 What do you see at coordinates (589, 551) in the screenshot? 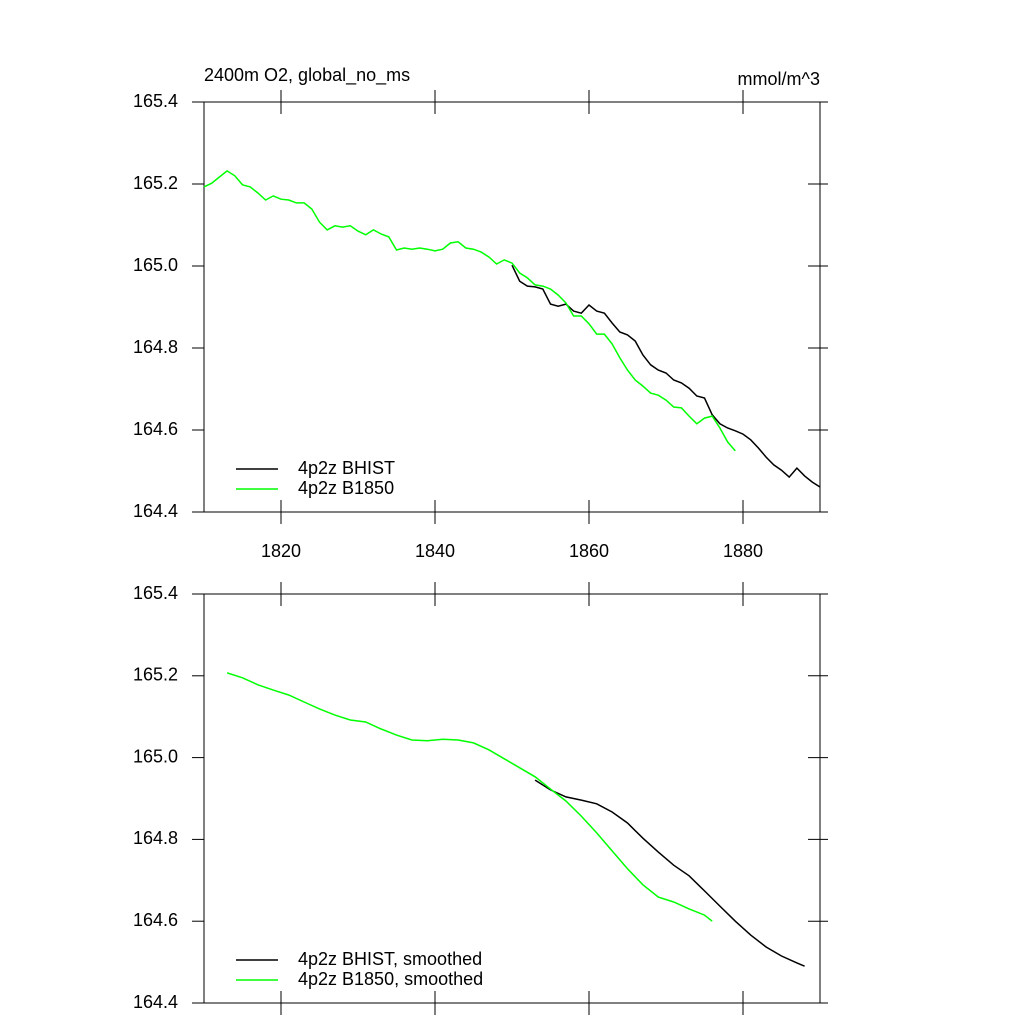
I see `x-tick-label: 1860` at bounding box center [589, 551].